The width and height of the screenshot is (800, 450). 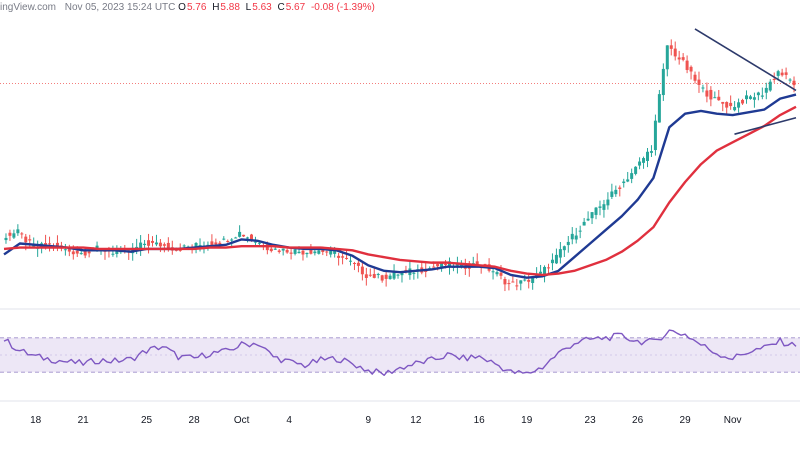 I want to click on low-label: L, so click(x=248, y=7).